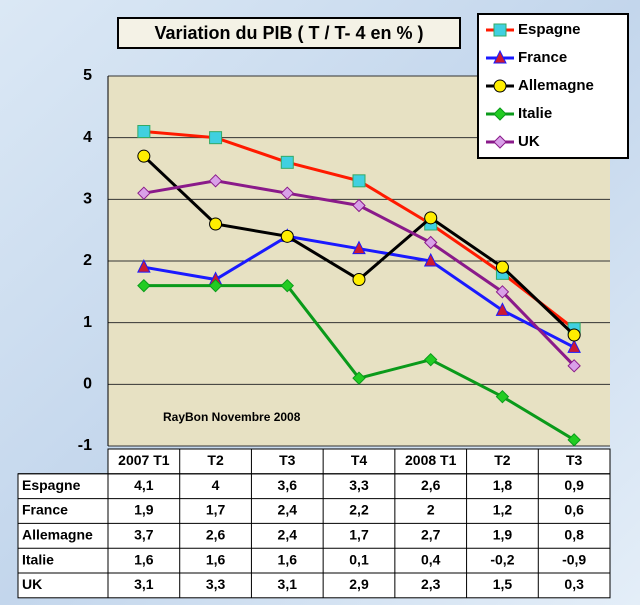  I want to click on table-cell: -0,2, so click(502, 559).